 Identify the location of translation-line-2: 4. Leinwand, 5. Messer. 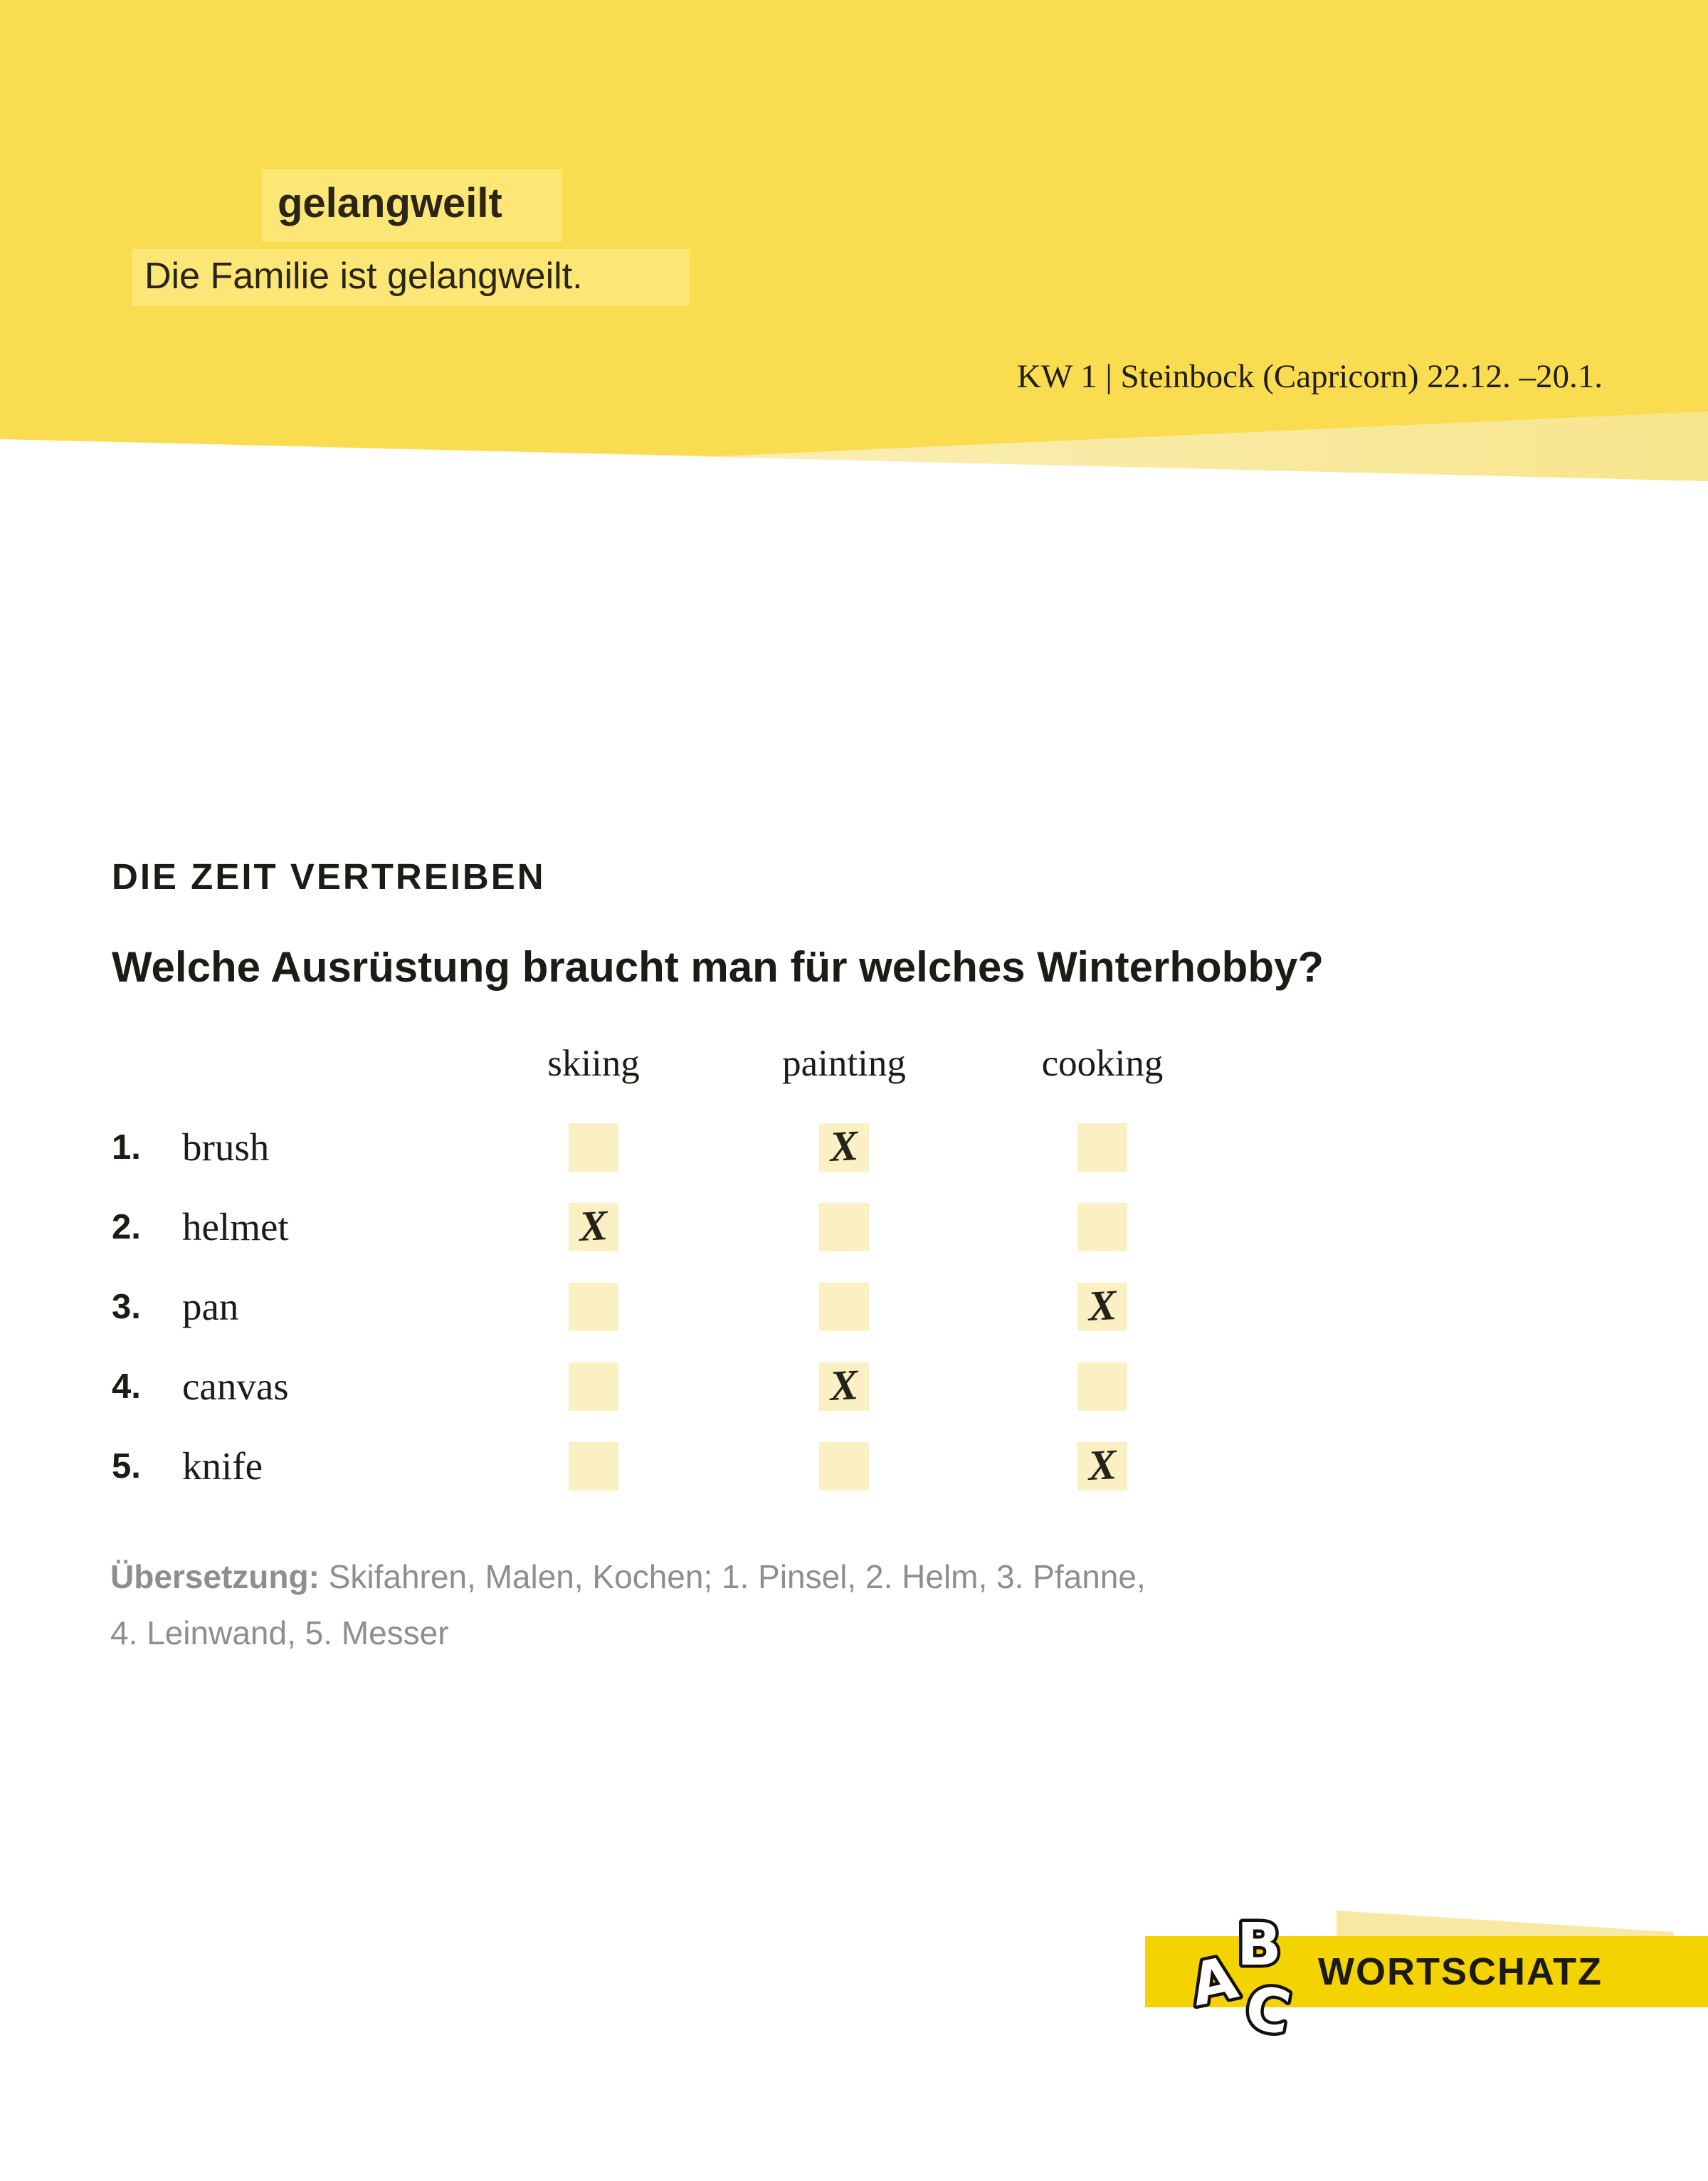
(279, 1633).